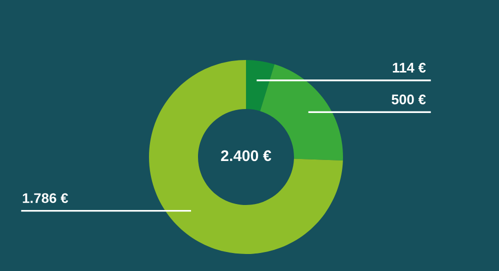 This screenshot has width=499, height=271. I want to click on data-label: 1.786 €, so click(45, 198).